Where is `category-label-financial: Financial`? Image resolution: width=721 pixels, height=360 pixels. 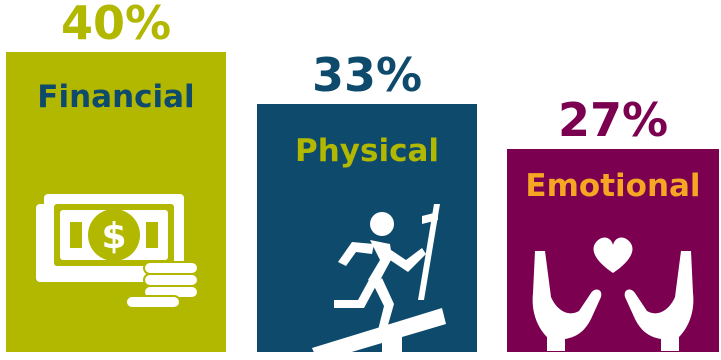
category-label-financial: Financial is located at coordinates (116, 97).